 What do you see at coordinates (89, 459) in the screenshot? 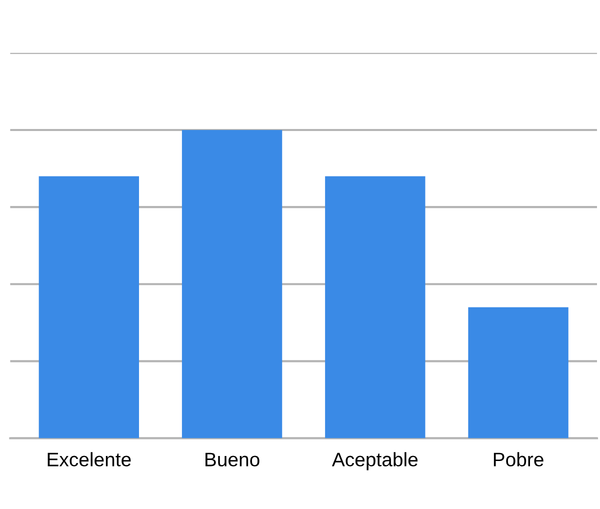
I see `x-tick-label: Excelente` at bounding box center [89, 459].